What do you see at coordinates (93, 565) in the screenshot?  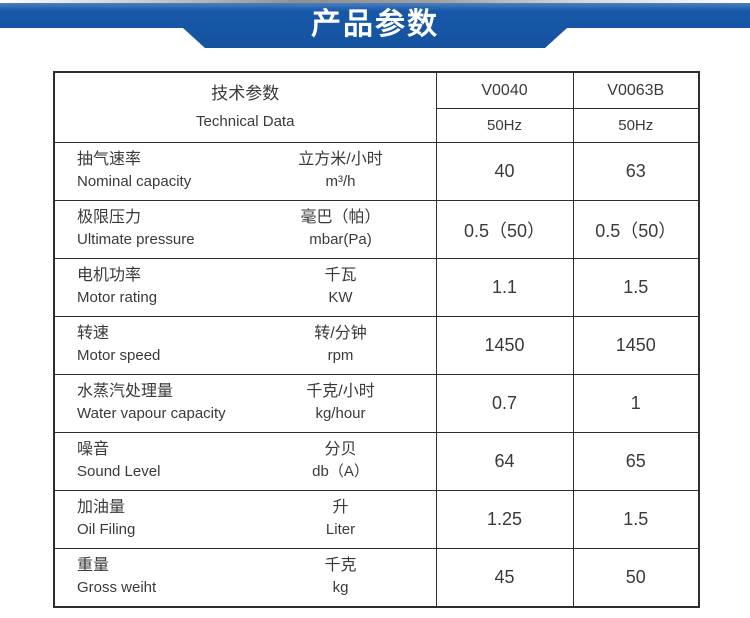 I see `param-name-cn: 重量` at bounding box center [93, 565].